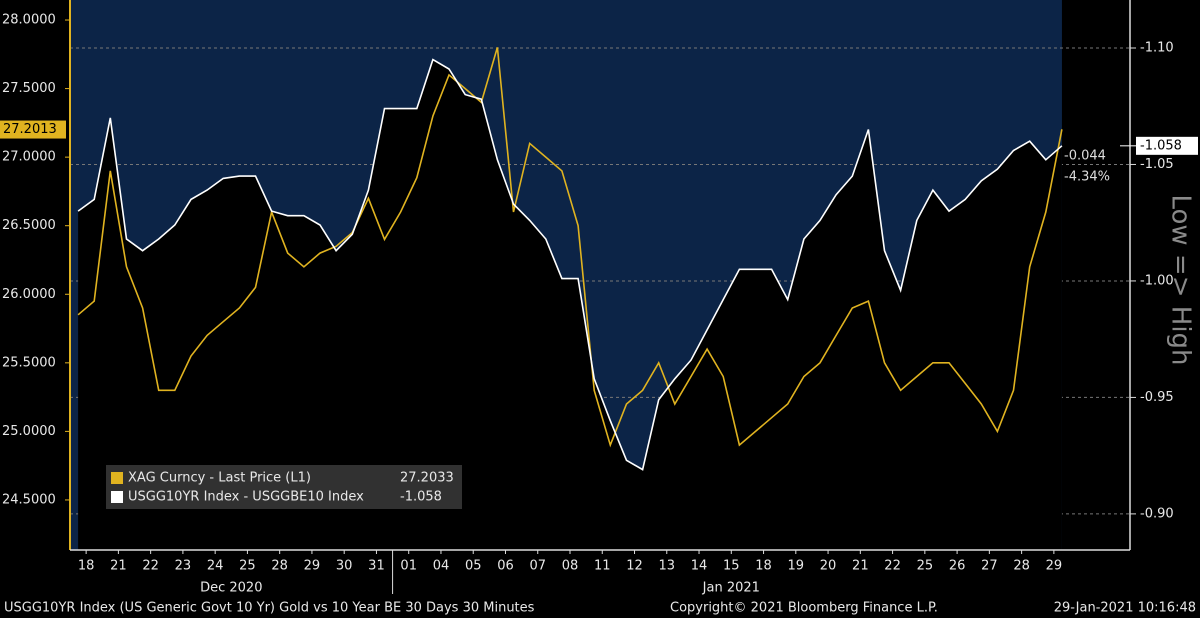 Image resolution: width=1200 pixels, height=618 pixels. Describe the element at coordinates (284, 487) in the screenshot. I see `legend-box` at that location.